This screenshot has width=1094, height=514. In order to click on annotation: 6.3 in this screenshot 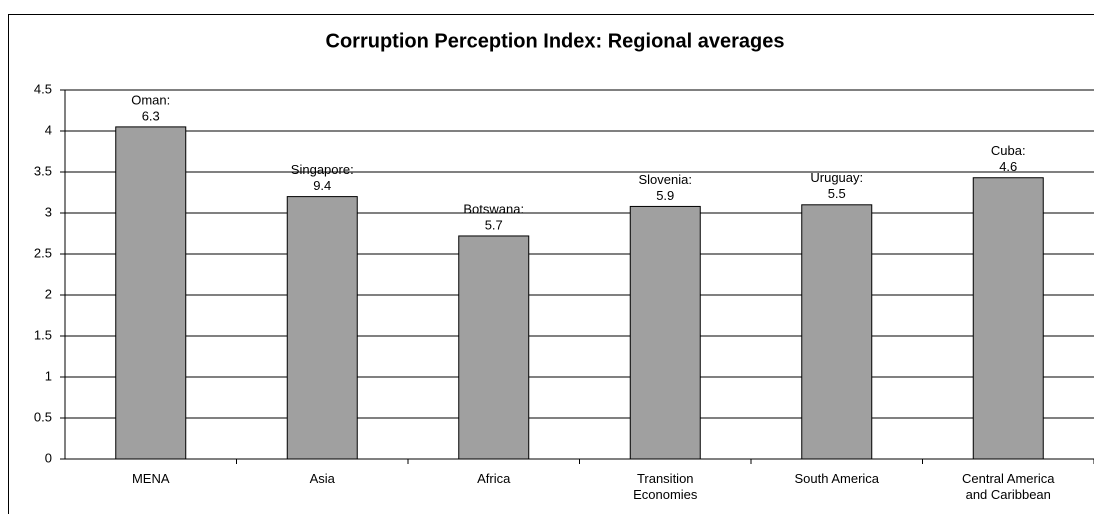, I will do `click(151, 115)`.